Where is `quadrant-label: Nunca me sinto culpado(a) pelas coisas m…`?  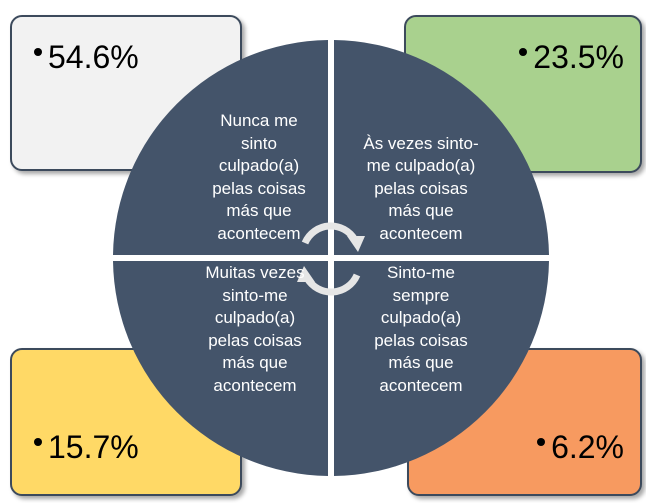 quadrant-label: Nunca me sinto culpado(a) pelas coisas m… is located at coordinates (259, 177).